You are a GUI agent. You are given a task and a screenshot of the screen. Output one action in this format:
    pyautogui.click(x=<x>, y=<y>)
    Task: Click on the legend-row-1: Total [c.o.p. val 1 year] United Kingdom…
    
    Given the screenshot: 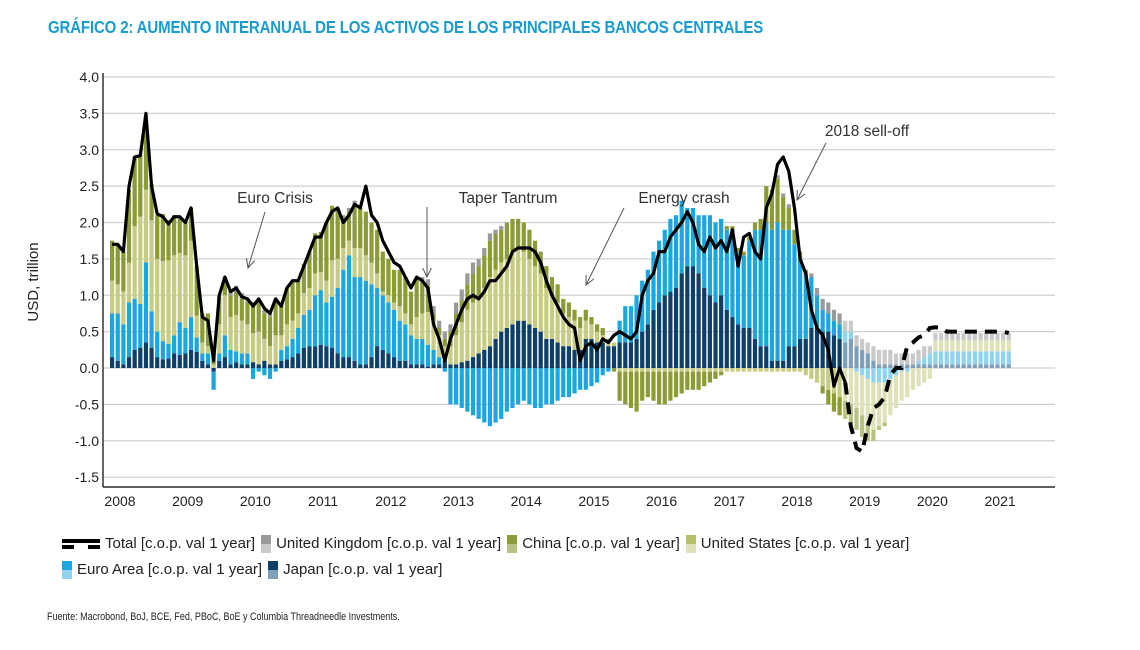 What is the action you would take?
    pyautogui.click(x=488, y=544)
    